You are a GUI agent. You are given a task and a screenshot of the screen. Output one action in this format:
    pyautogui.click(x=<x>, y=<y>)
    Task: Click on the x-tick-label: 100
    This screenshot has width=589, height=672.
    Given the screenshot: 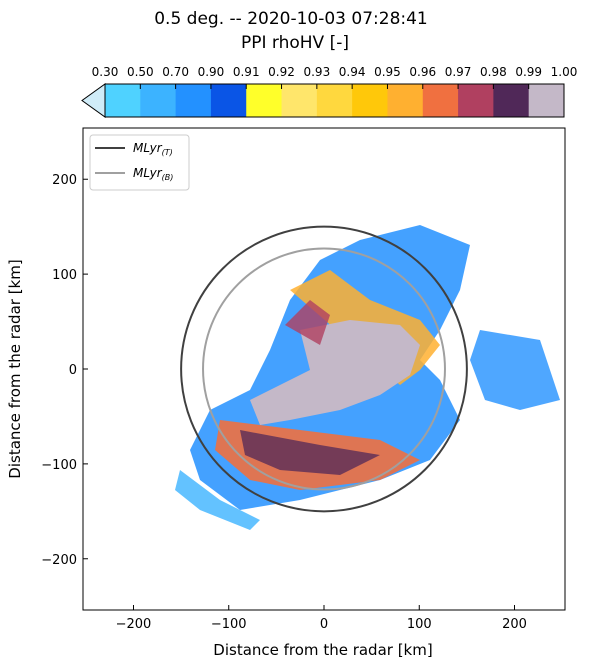 What is the action you would take?
    pyautogui.click(x=419, y=624)
    